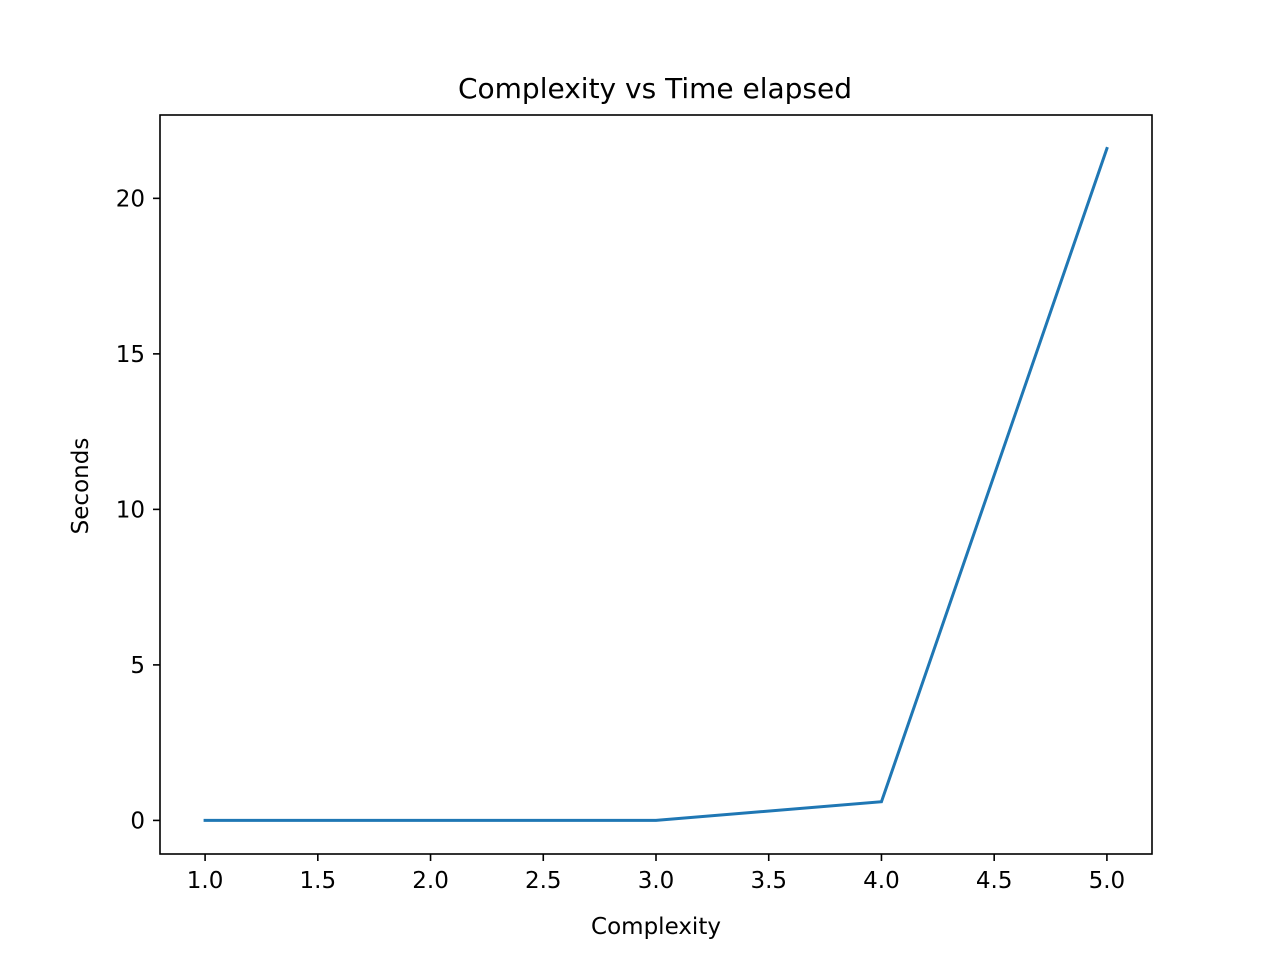  I want to click on x-tick-label: 3.0, so click(656, 881).